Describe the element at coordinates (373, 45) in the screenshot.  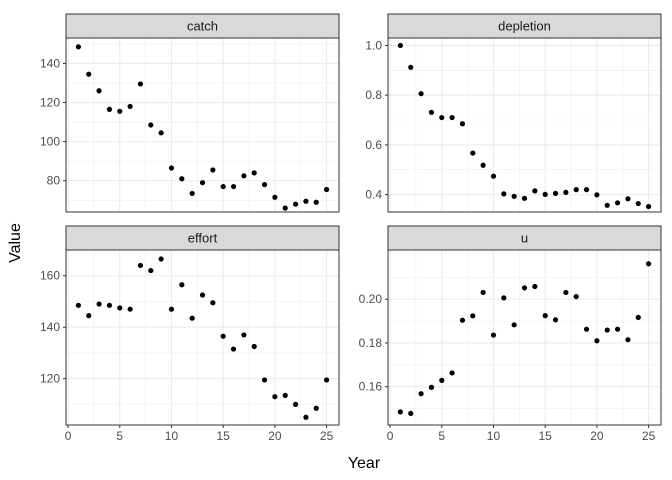
I see `panel-depletion-y-tick-label: 1.0` at that location.